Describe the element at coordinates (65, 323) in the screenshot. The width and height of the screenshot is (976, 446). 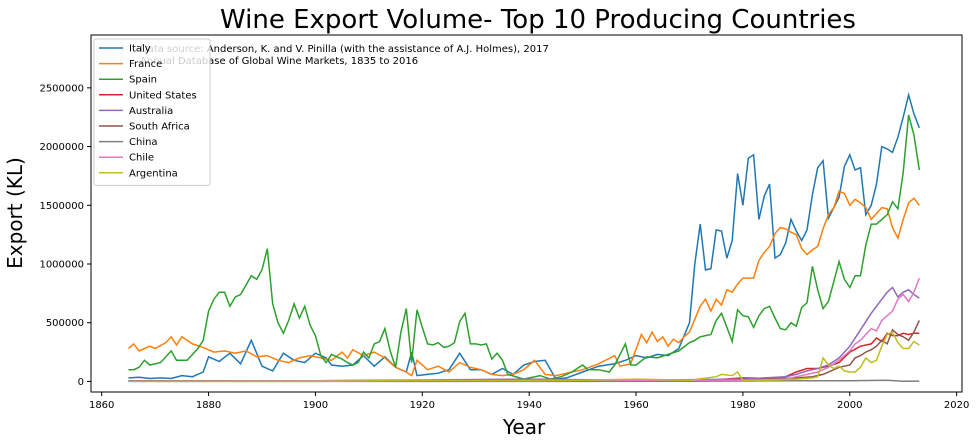
I see `y-tick-label: 500000` at that location.